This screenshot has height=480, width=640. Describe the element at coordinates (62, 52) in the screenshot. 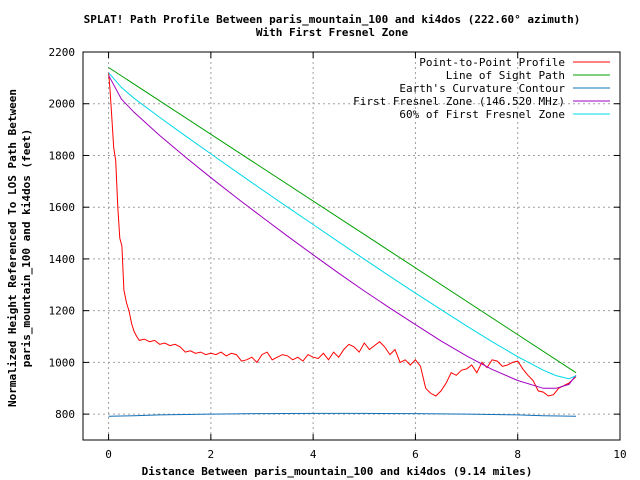

I see `y-tick-label: 2200` at that location.